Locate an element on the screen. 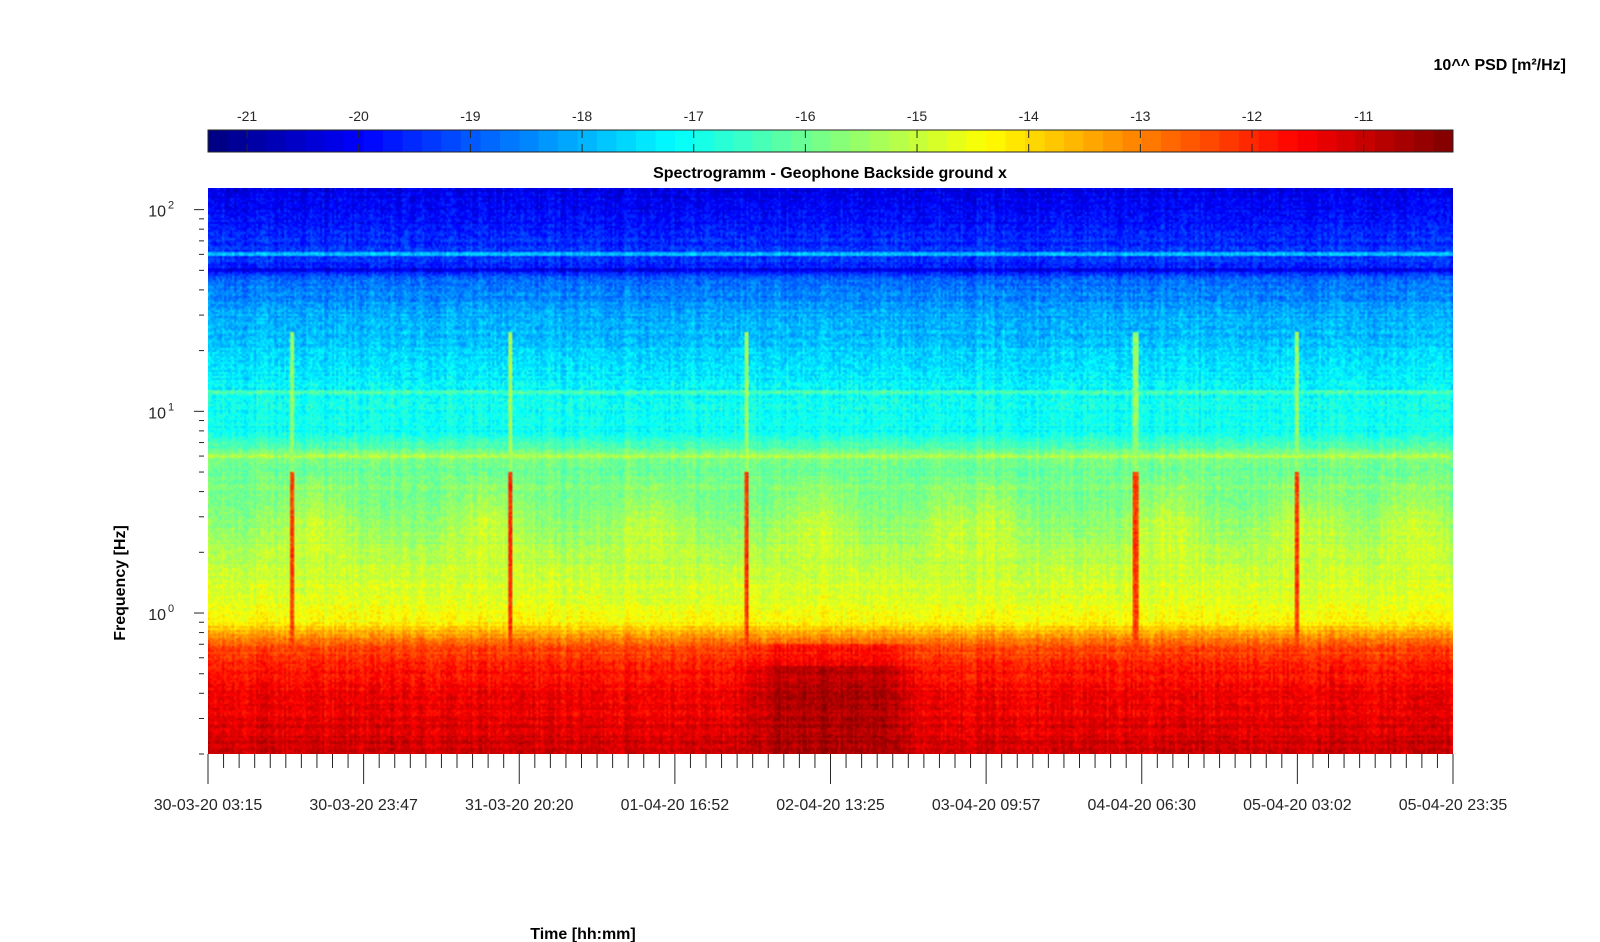 This screenshot has height=942, width=1600. colorbar-frame is located at coordinates (830, 141).